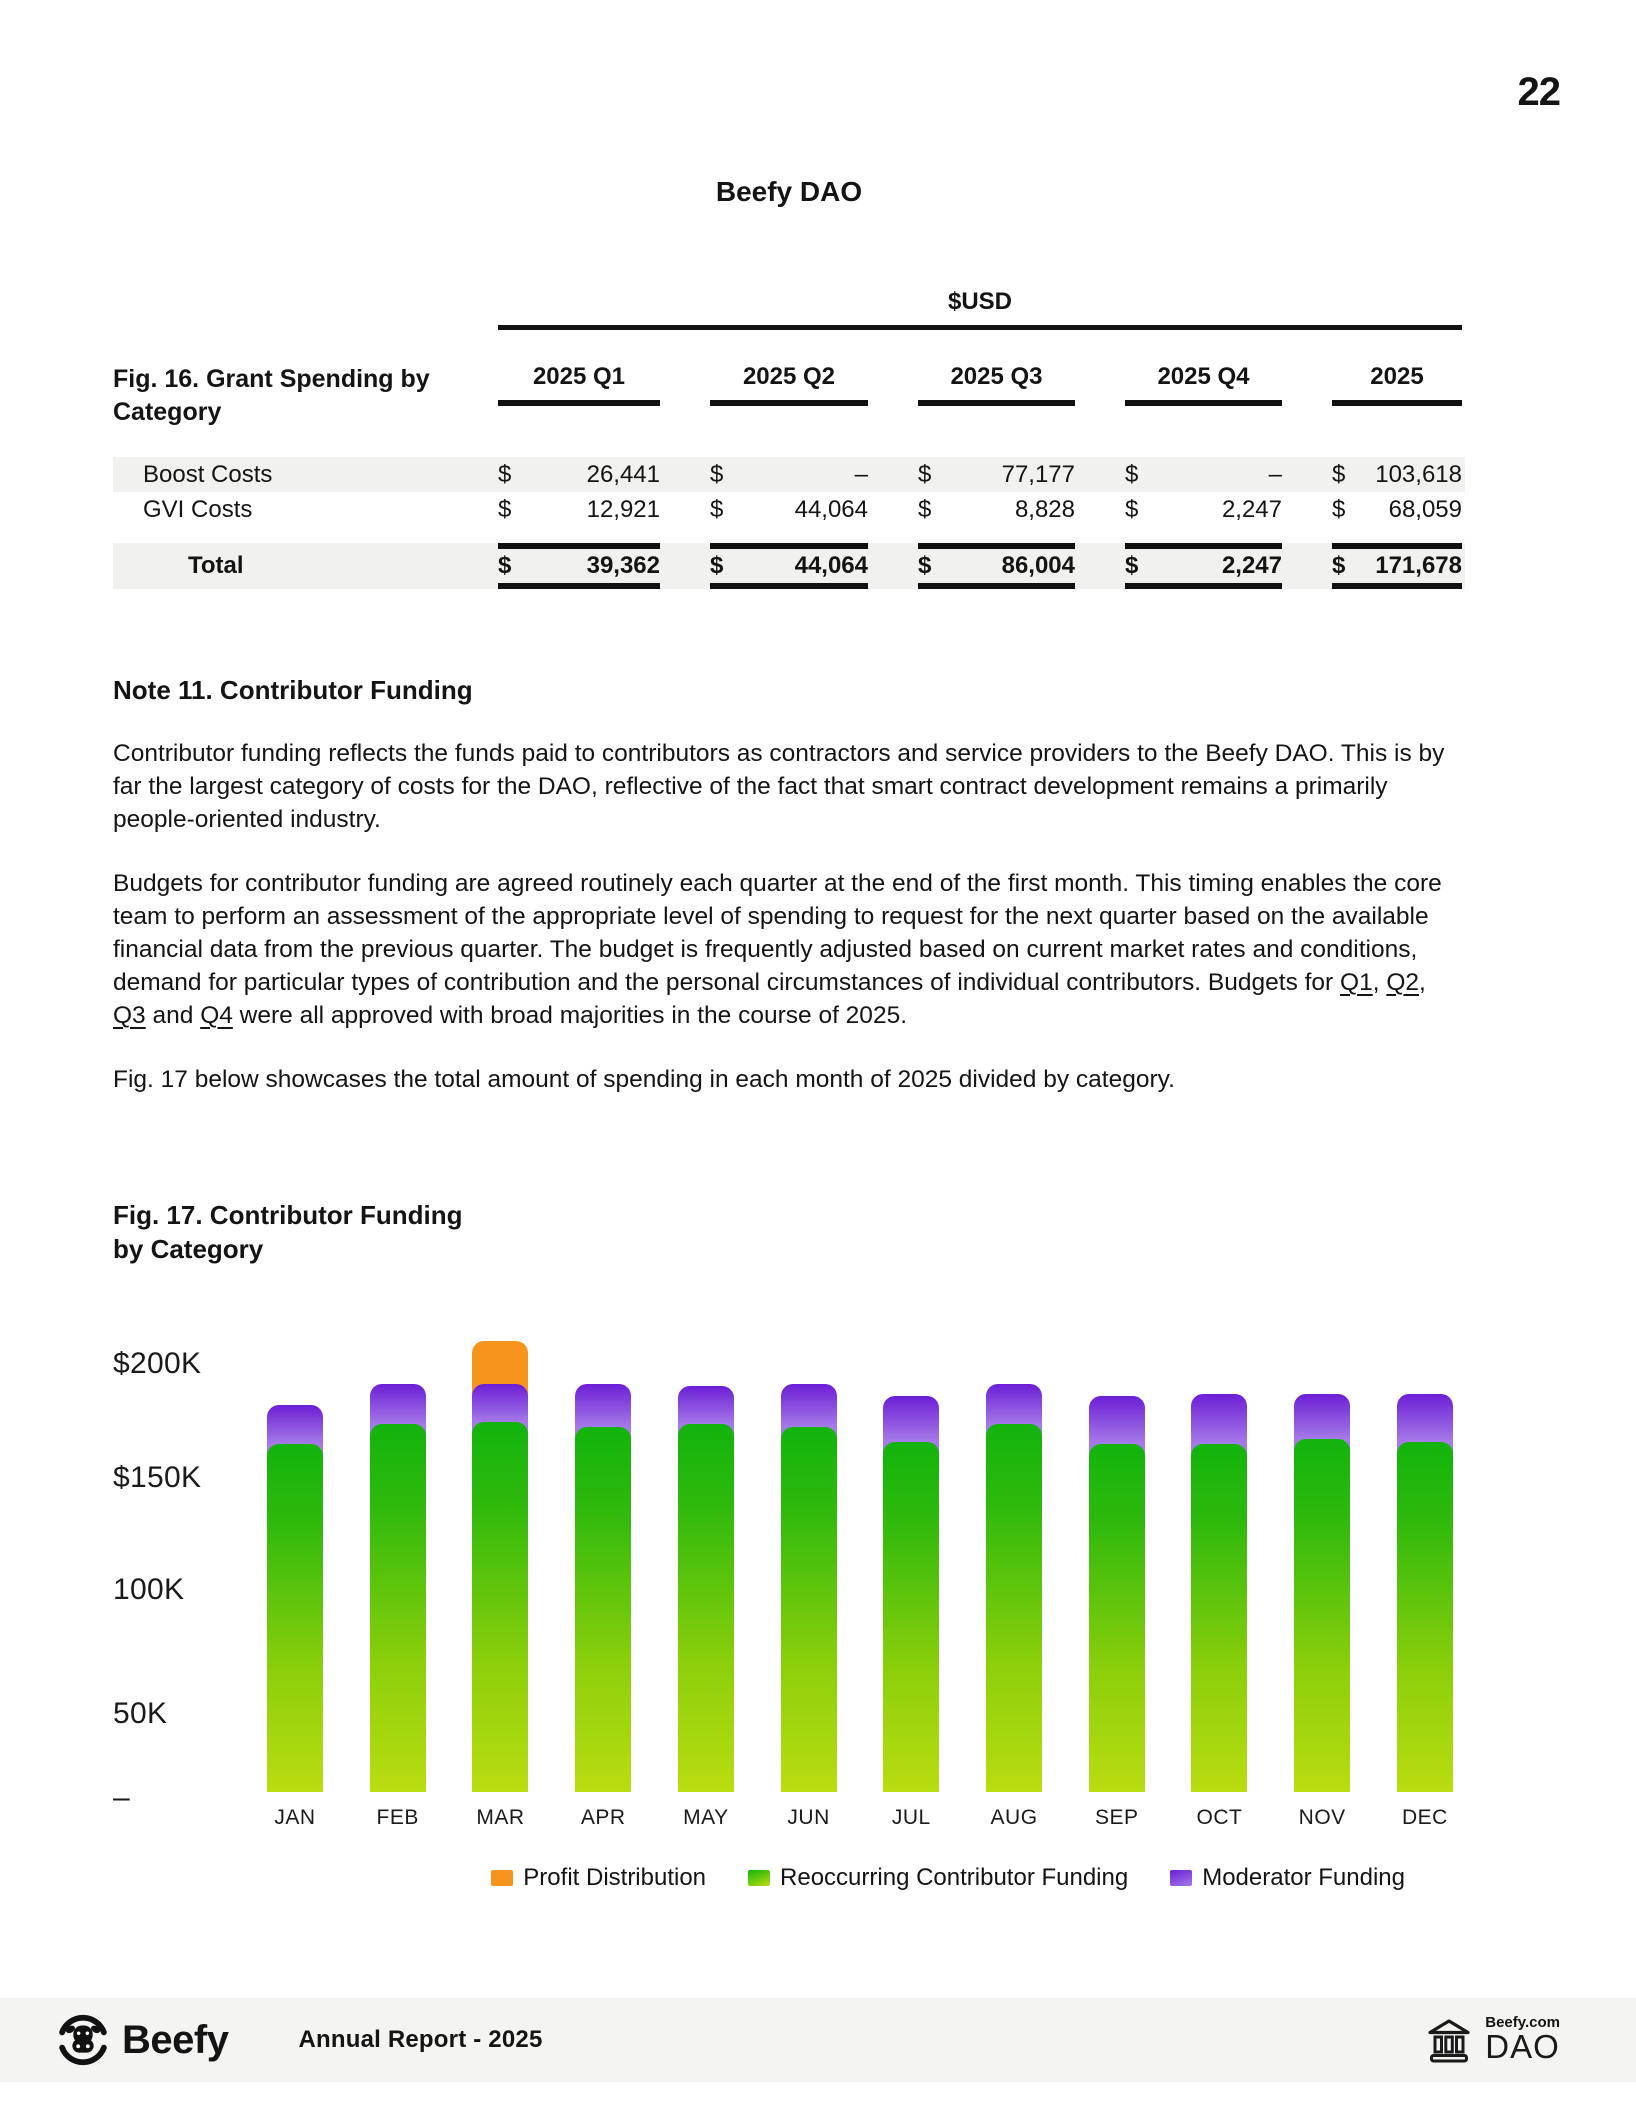 This screenshot has height=2112, width=1636. I want to click on footer-dao-label: DAO, so click(1522, 2046).